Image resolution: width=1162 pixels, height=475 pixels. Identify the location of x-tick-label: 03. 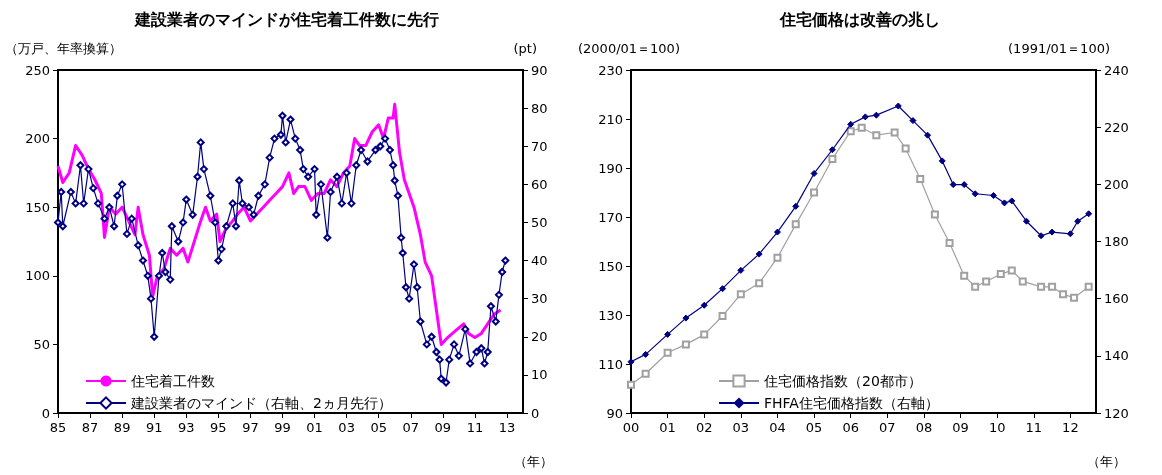
(346, 427).